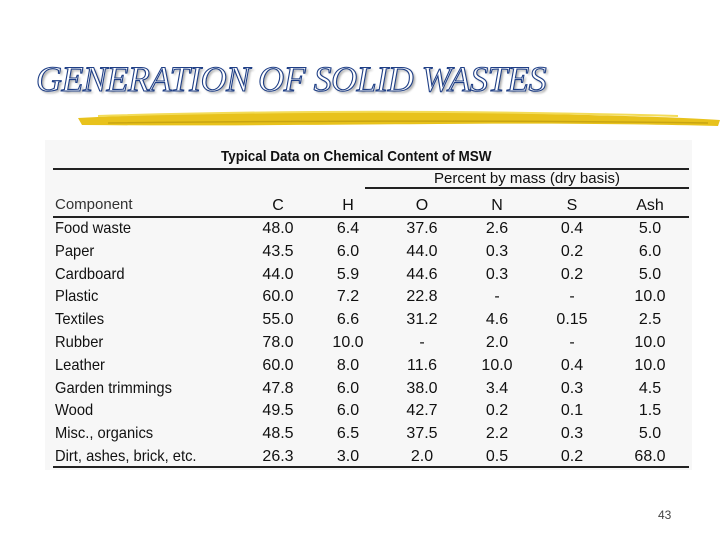  Describe the element at coordinates (80, 320) in the screenshot. I see `row-component-label: Textiles` at that location.